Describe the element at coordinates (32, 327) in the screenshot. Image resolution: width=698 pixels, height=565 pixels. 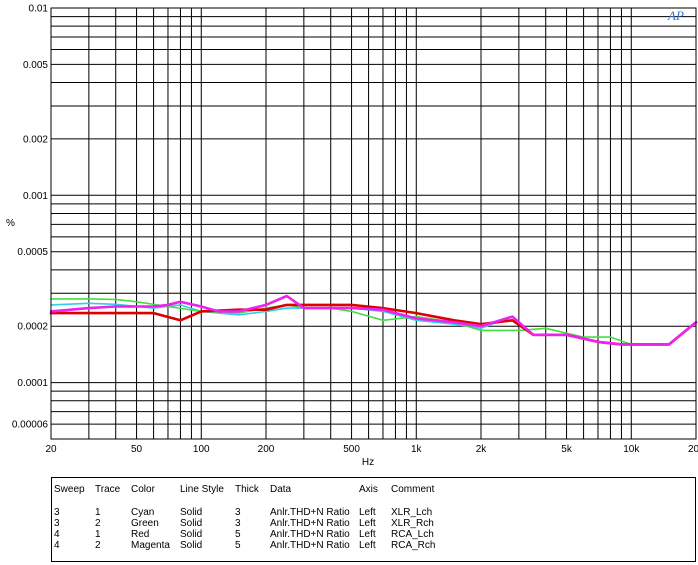
I see `y-tick-label: 0.0002` at that location.